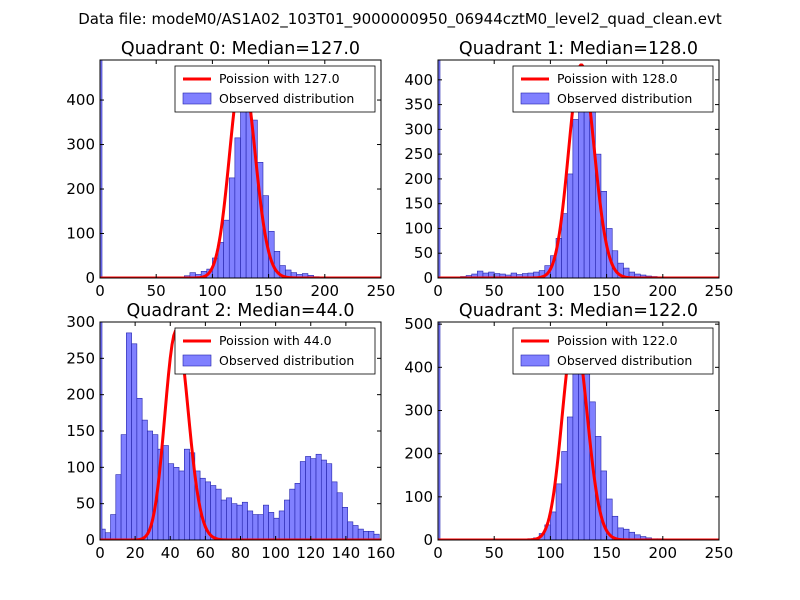  Describe the element at coordinates (135, 553) in the screenshot. I see `x-tick-label: 20` at that location.